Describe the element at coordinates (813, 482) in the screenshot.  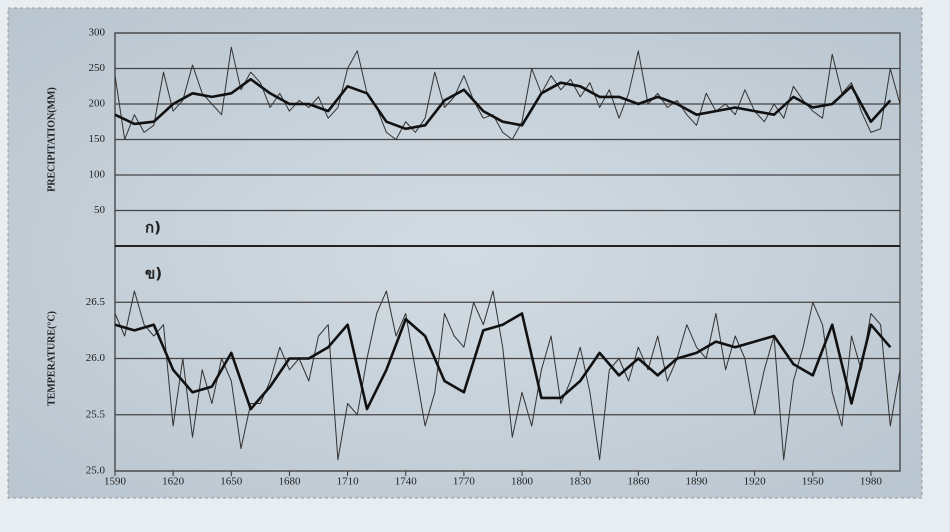
I see `x-tick-label: 1950` at that location.